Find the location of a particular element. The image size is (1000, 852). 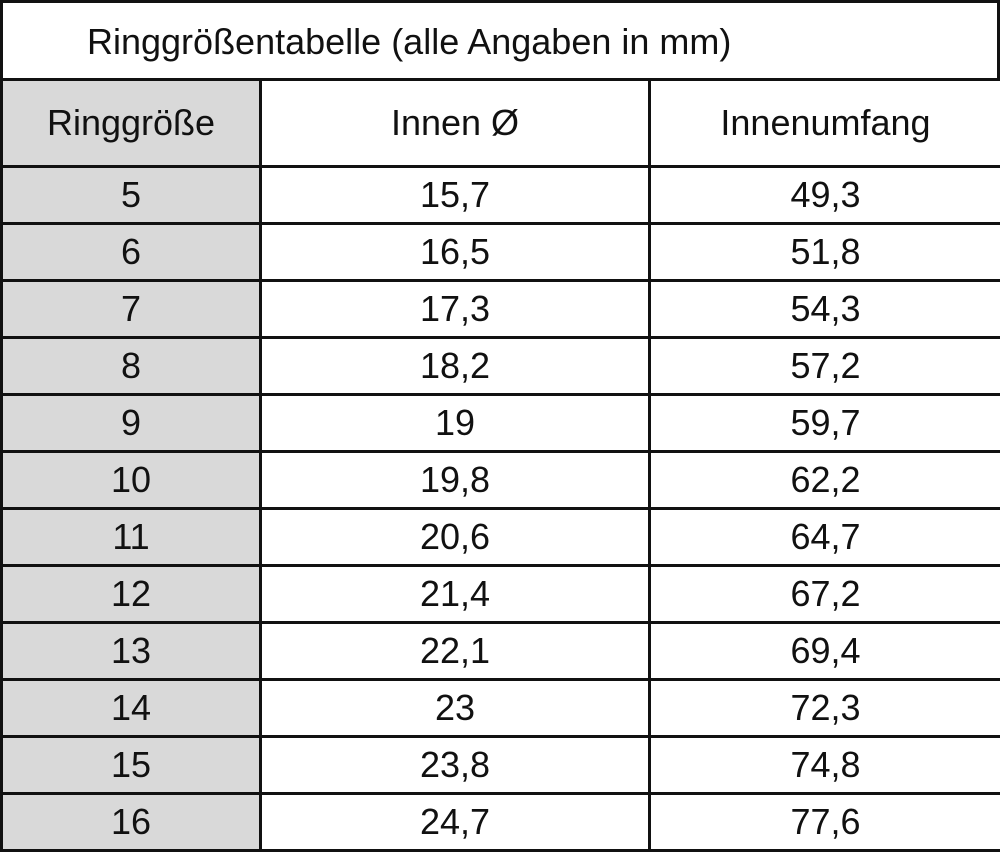

table-cell: 7 is located at coordinates (131, 309).